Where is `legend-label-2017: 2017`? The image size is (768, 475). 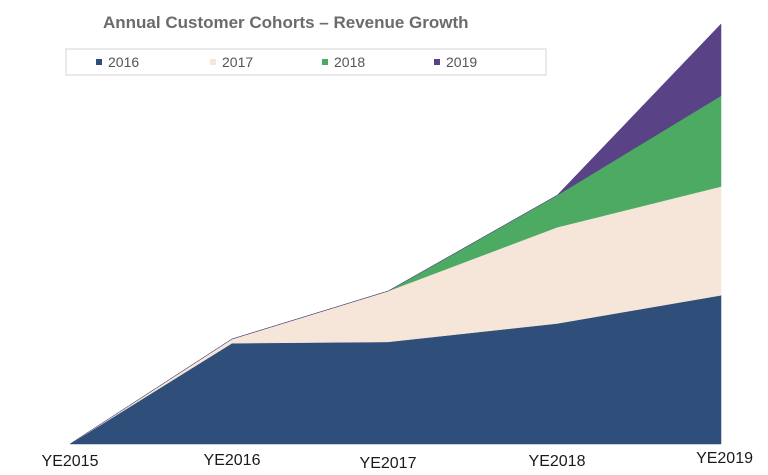
legend-label-2017: 2017 is located at coordinates (237, 62).